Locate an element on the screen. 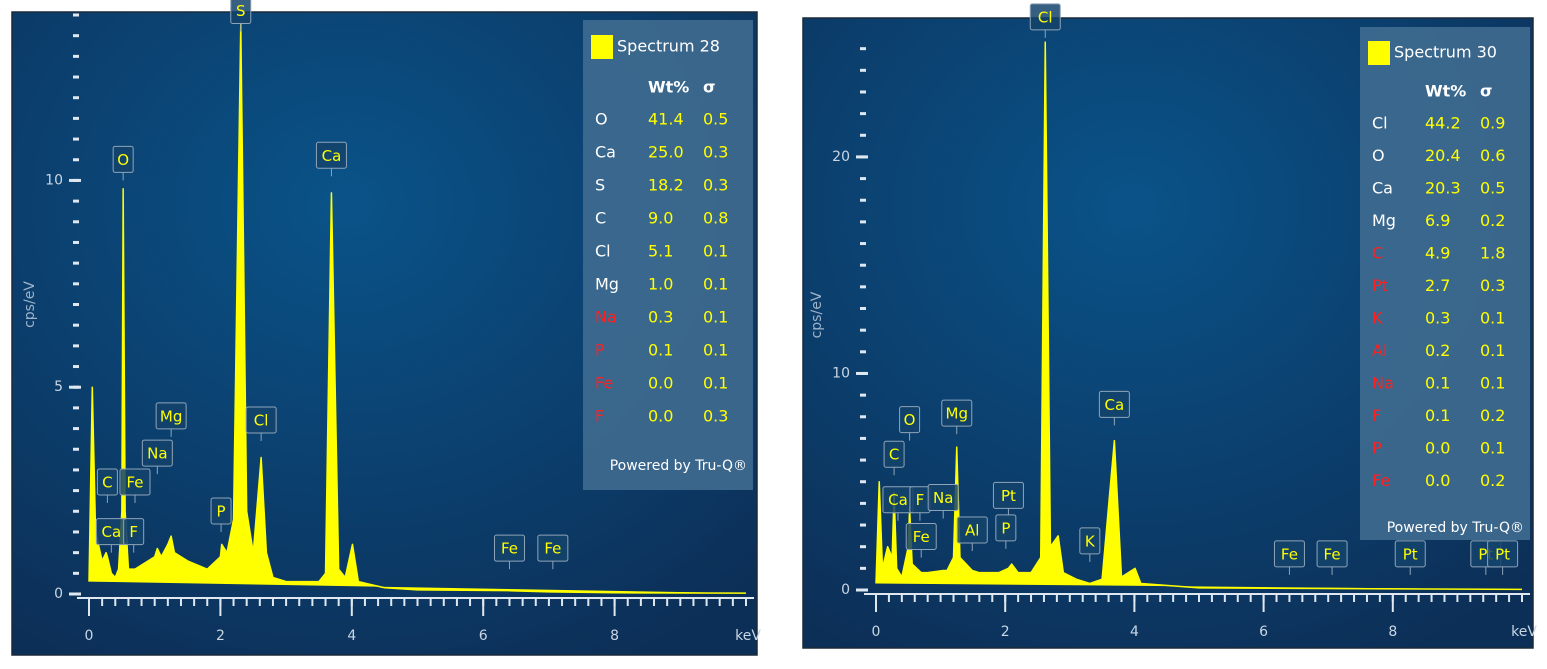 Image resolution: width=1547 pixels, height=669 pixels. table-value: 25.0 is located at coordinates (666, 152).